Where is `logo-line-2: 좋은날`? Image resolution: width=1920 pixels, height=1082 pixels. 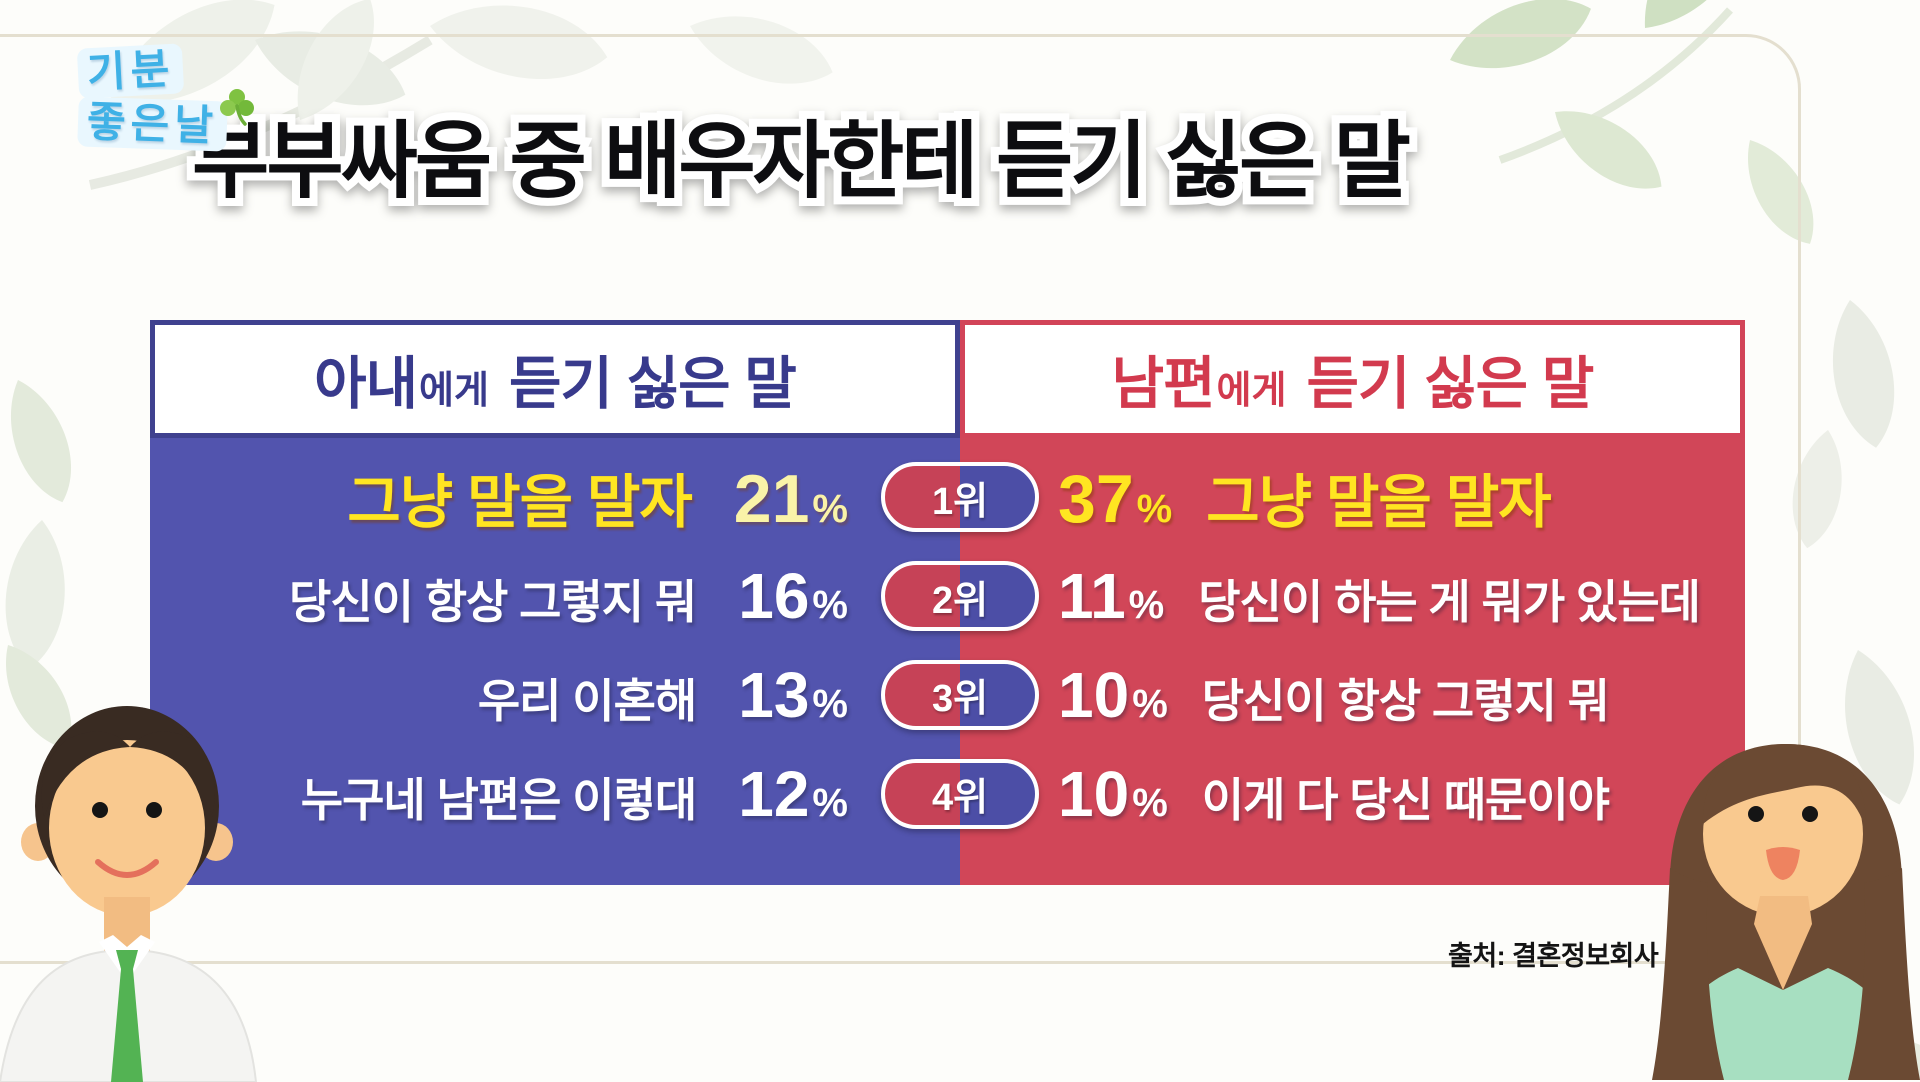 logo-line-2: 좋은날 is located at coordinates (152, 124).